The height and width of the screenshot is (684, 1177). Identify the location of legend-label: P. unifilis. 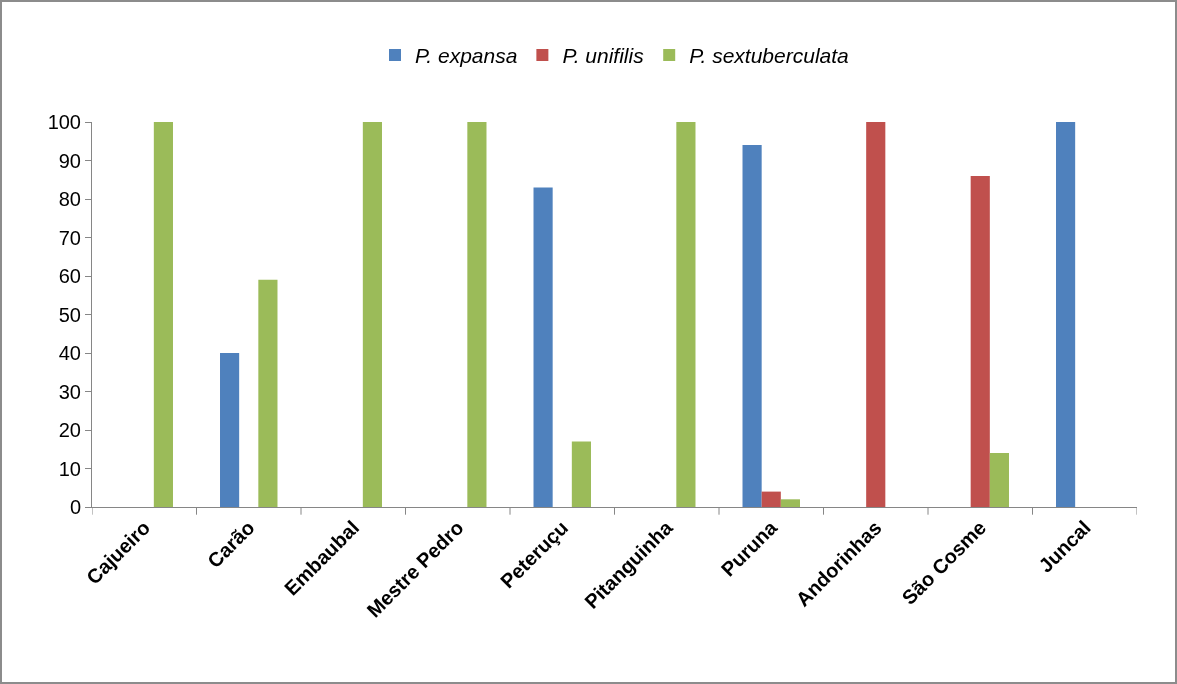
(603, 56).